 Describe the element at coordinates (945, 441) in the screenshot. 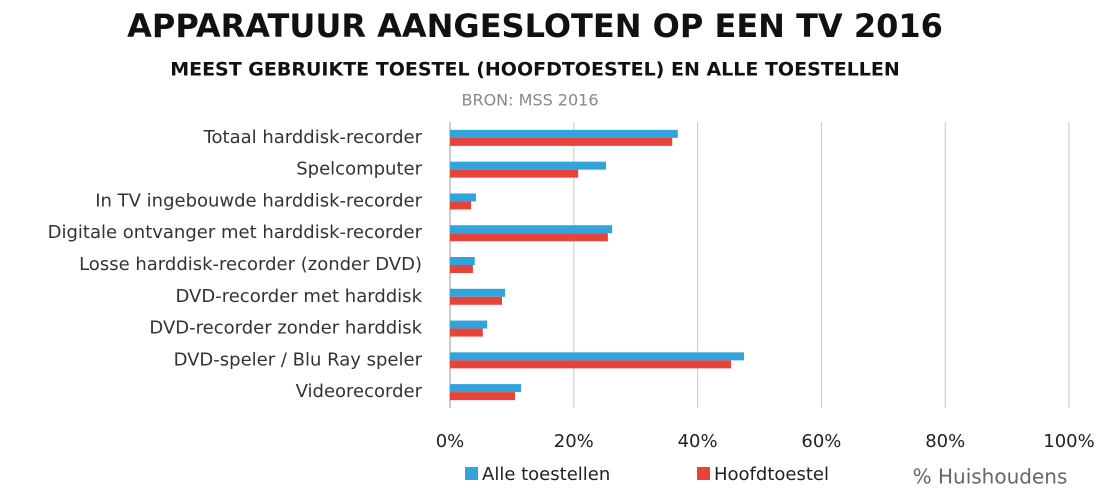

I see `x-tick-label: 80%` at that location.